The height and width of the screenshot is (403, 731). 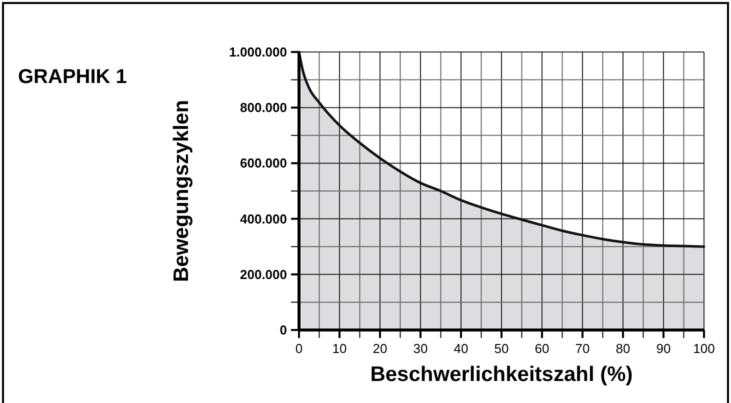 What do you see at coordinates (582, 348) in the screenshot?
I see `x-tick-label: 70` at bounding box center [582, 348].